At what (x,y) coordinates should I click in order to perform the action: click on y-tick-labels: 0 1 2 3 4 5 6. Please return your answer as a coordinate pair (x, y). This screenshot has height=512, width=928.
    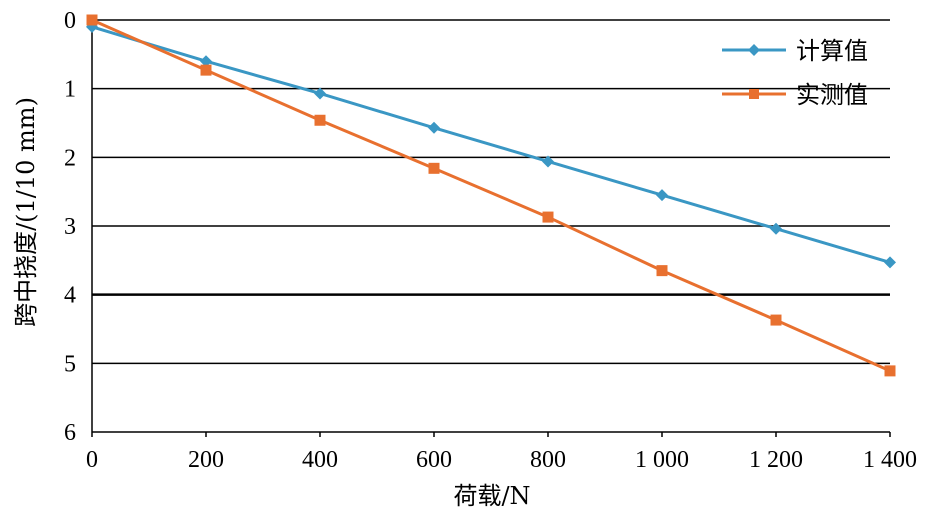
    Looking at the image, I should click on (70, 227).